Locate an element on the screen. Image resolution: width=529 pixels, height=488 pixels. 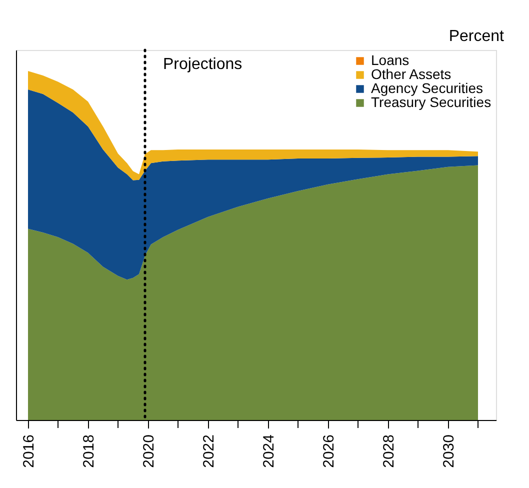
x-tick-label: 2024 is located at coordinates (269, 451).